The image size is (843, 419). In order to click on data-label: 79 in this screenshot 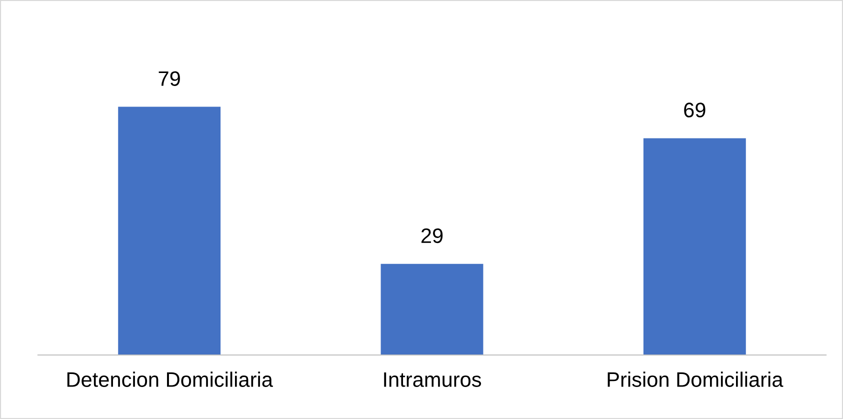, I will do `click(169, 78)`.